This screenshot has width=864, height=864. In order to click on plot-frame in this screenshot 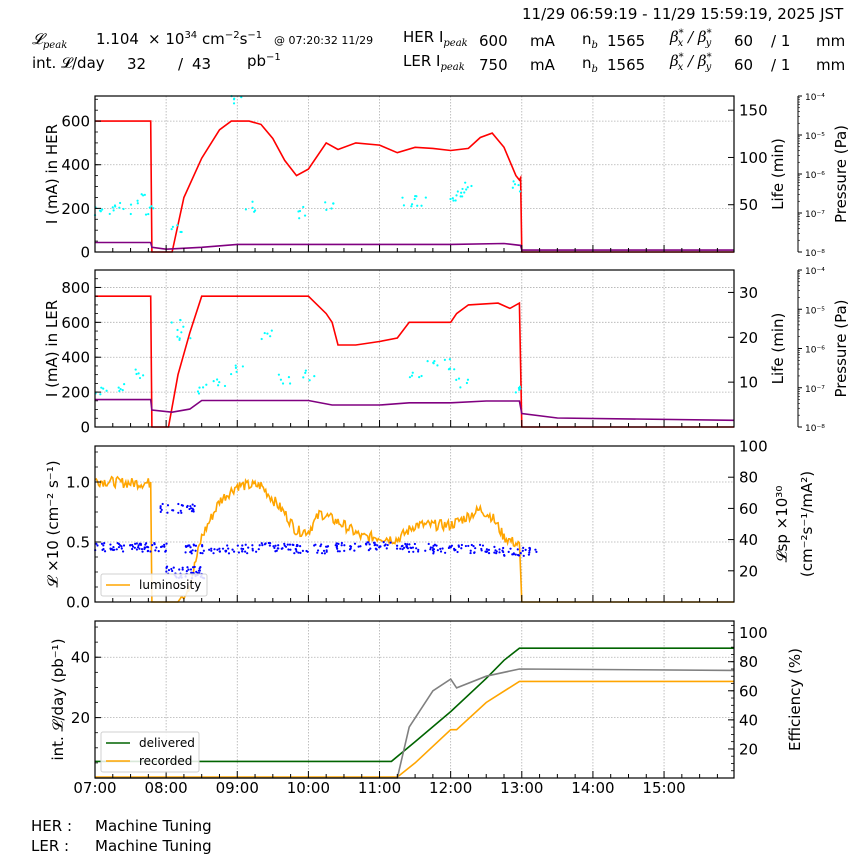, I will do `click(414, 699)`.